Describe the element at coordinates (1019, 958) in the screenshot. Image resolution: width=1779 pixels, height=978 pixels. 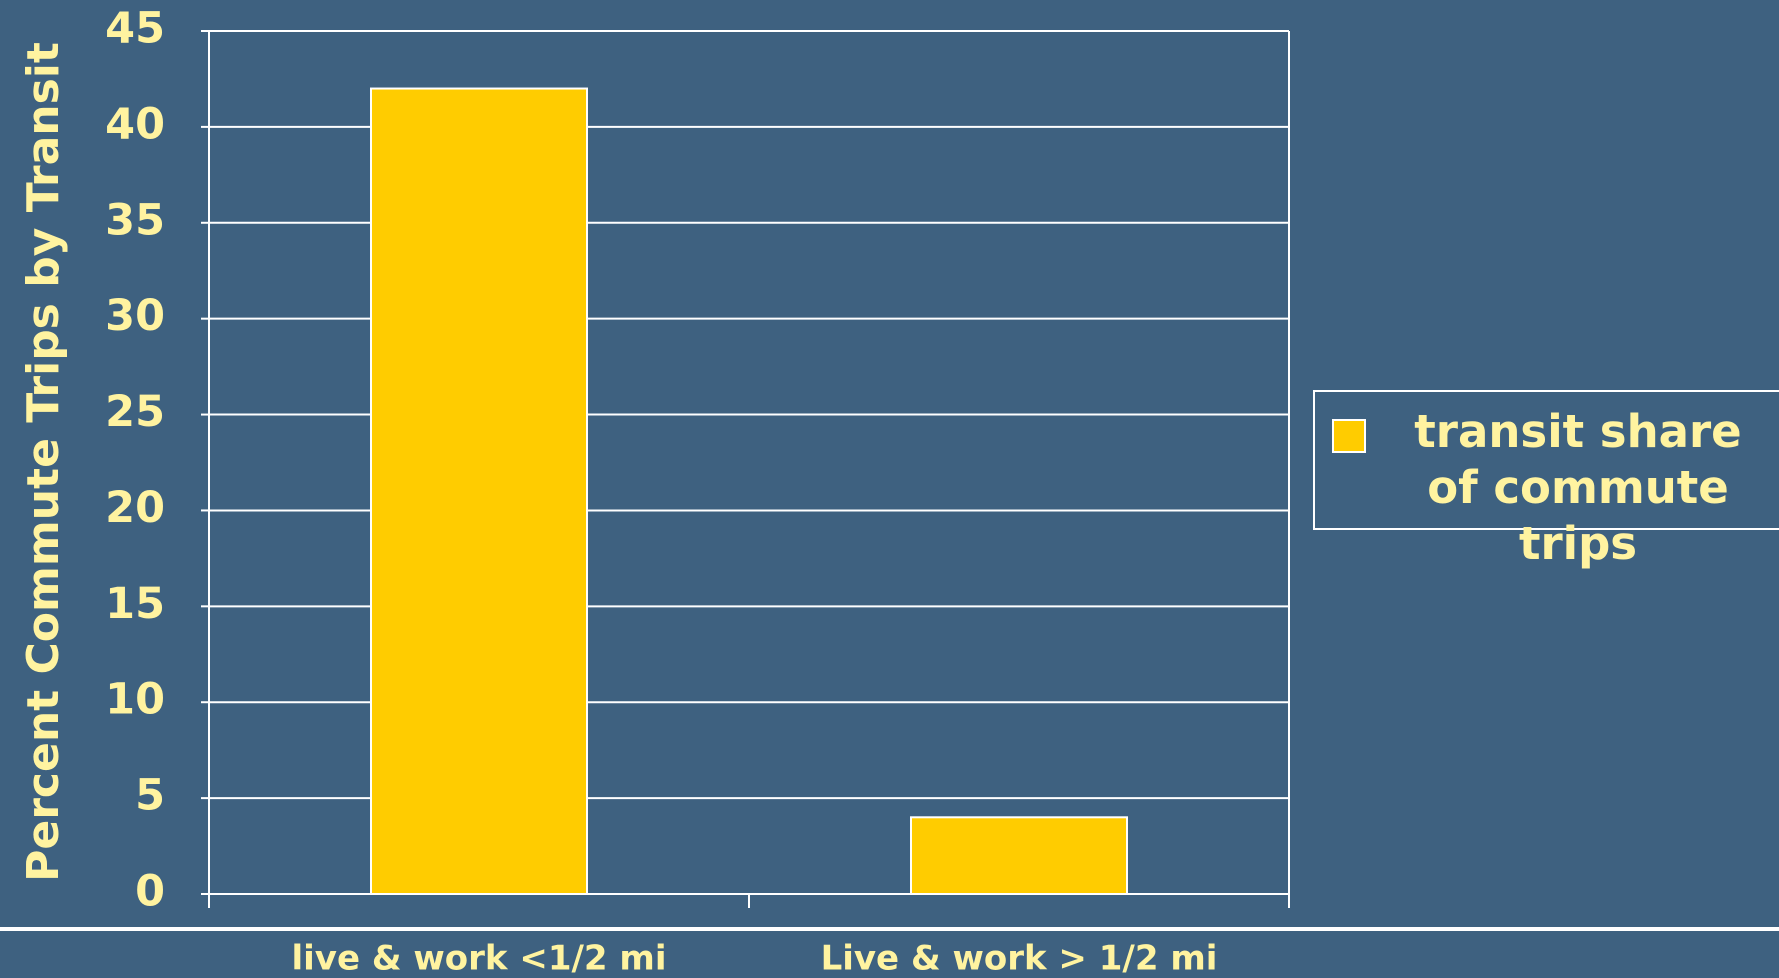
I see `x-tick-label: Live & work > 1/2 mi` at that location.